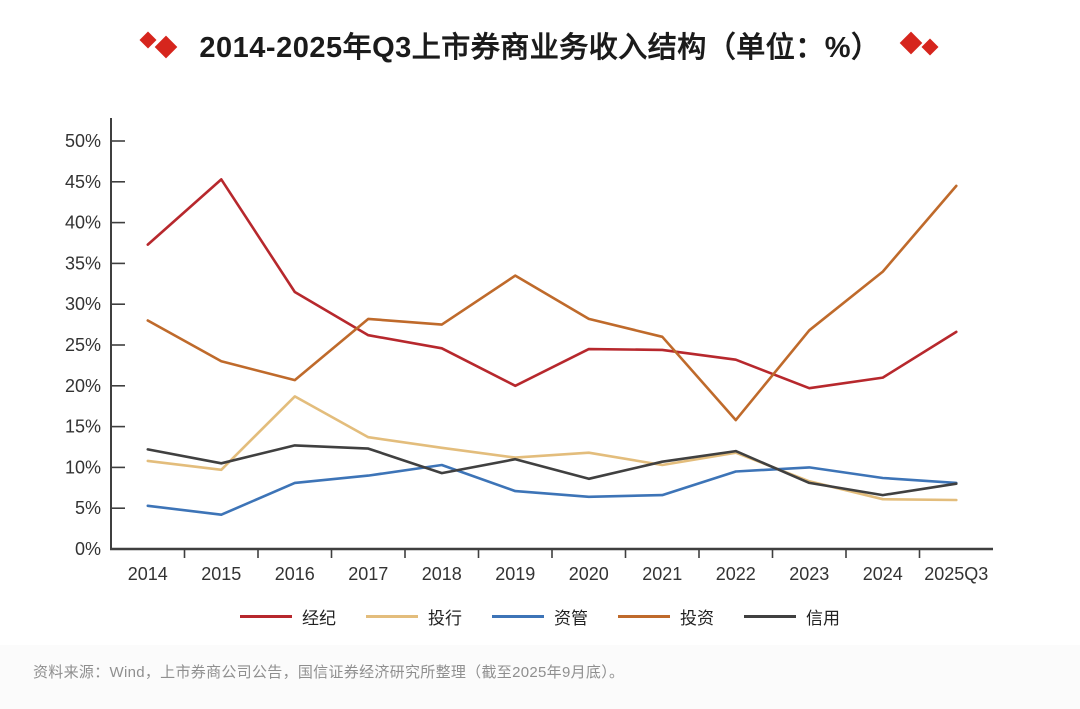 Image resolution: width=1080 pixels, height=709 pixels. Describe the element at coordinates (83, 304) in the screenshot. I see `y-tick-label: 30%` at that location.